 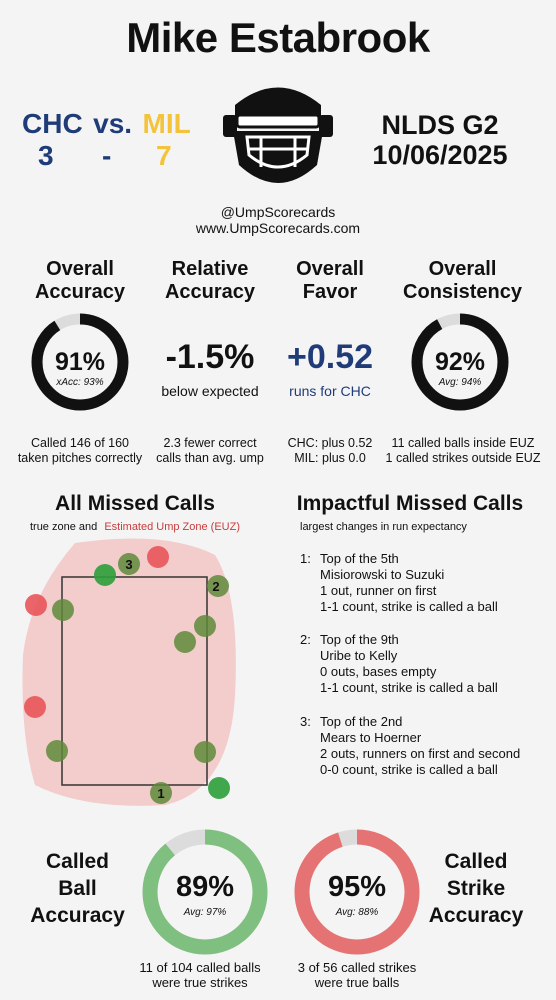 I want to click on xacc-value: xAcc: 93%, so click(x=80, y=382).